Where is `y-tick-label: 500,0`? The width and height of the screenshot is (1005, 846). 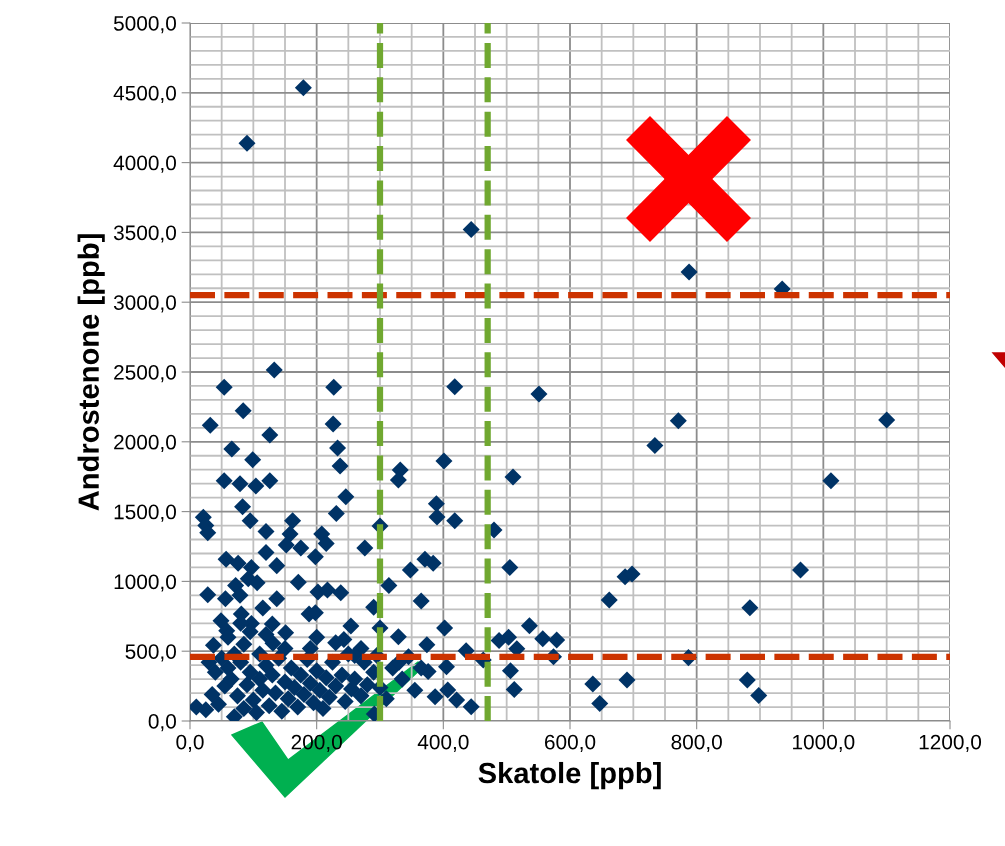 y-tick-label: 500,0 is located at coordinates (150, 653).